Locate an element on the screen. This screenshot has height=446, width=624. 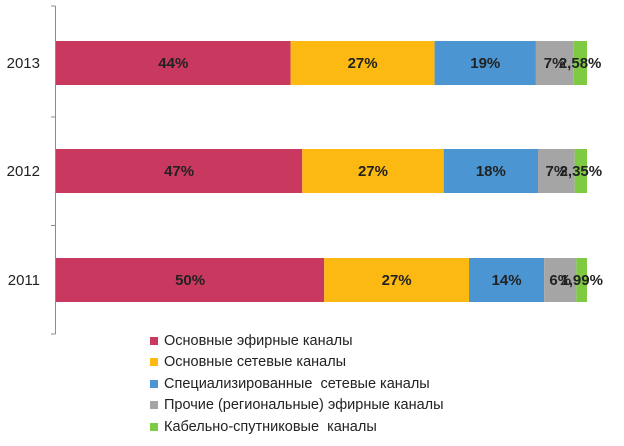
data-label-2012-series-2: 27% is located at coordinates (373, 171).